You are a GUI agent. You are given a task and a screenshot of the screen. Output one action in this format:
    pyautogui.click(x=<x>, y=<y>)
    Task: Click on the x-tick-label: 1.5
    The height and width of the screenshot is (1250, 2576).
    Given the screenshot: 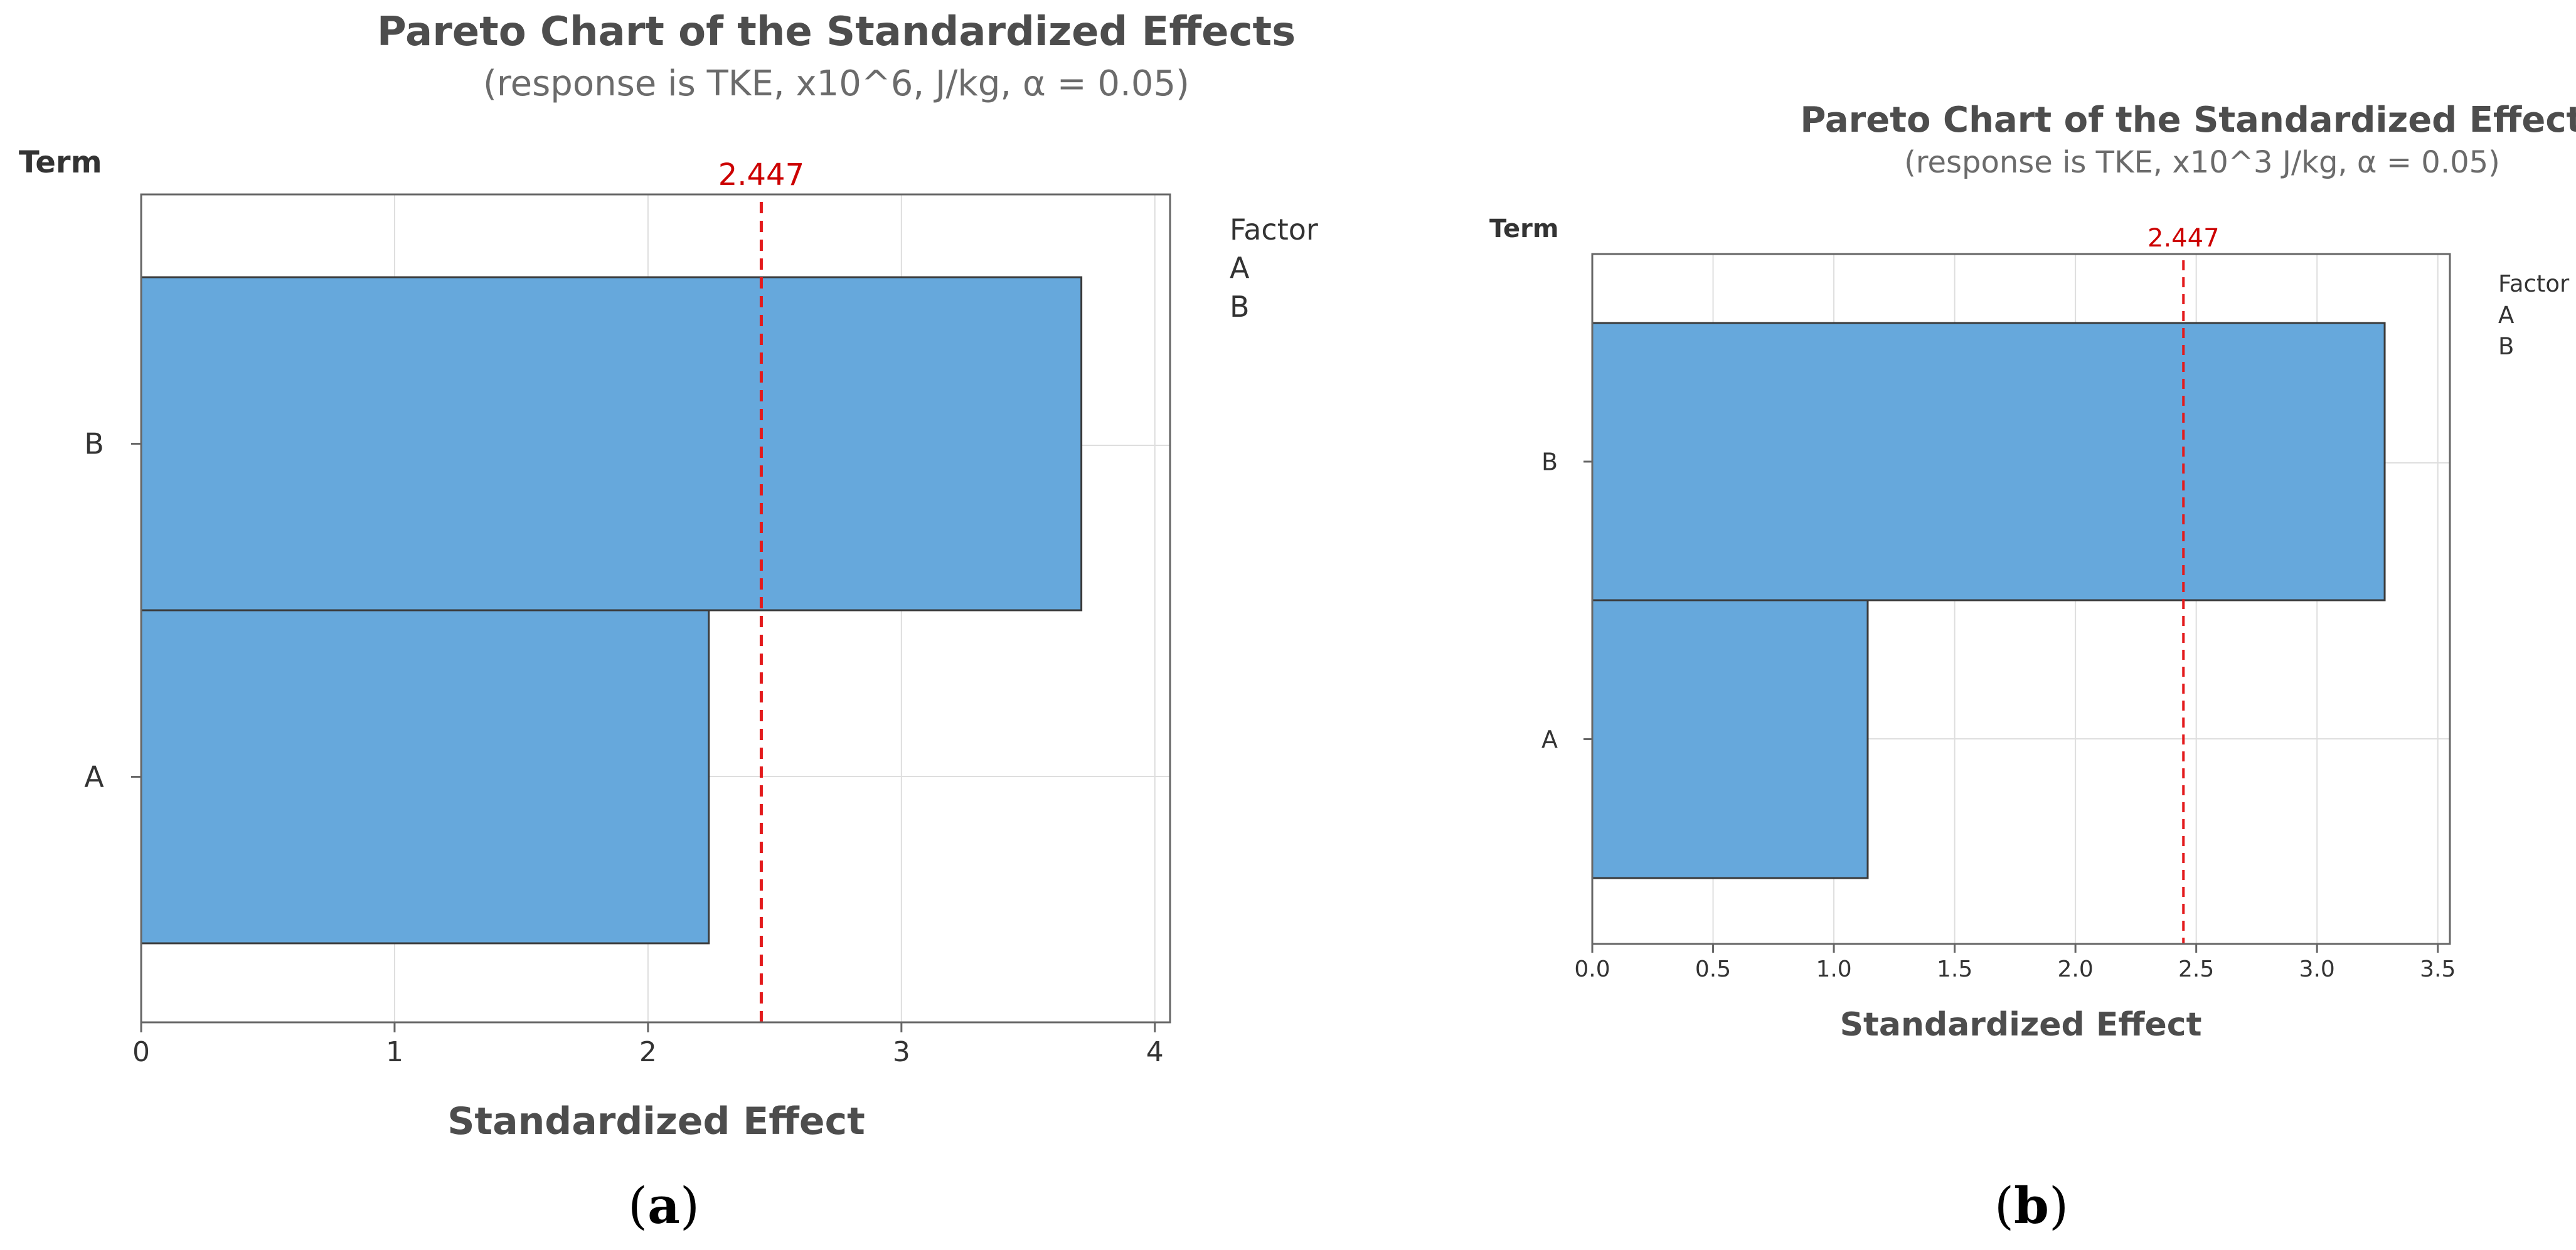 What is the action you would take?
    pyautogui.click(x=1954, y=969)
    